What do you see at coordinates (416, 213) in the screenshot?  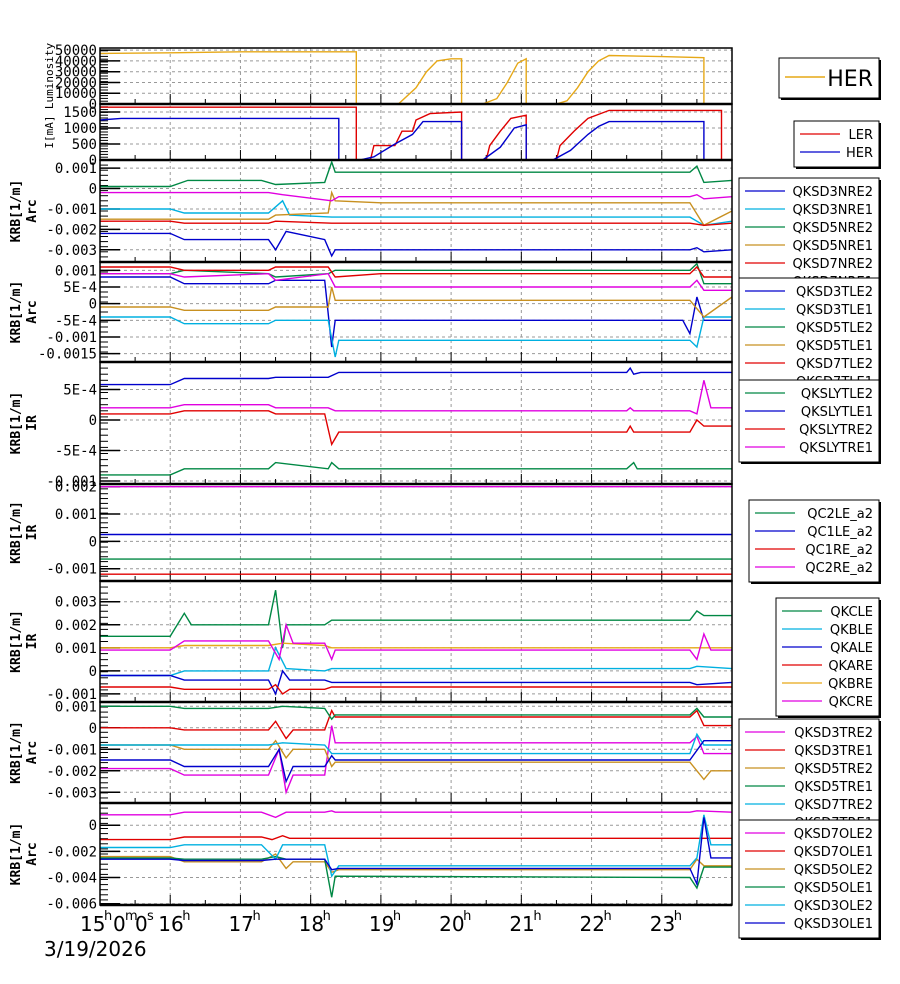 I see `series-line-qksd3nre1` at bounding box center [416, 213].